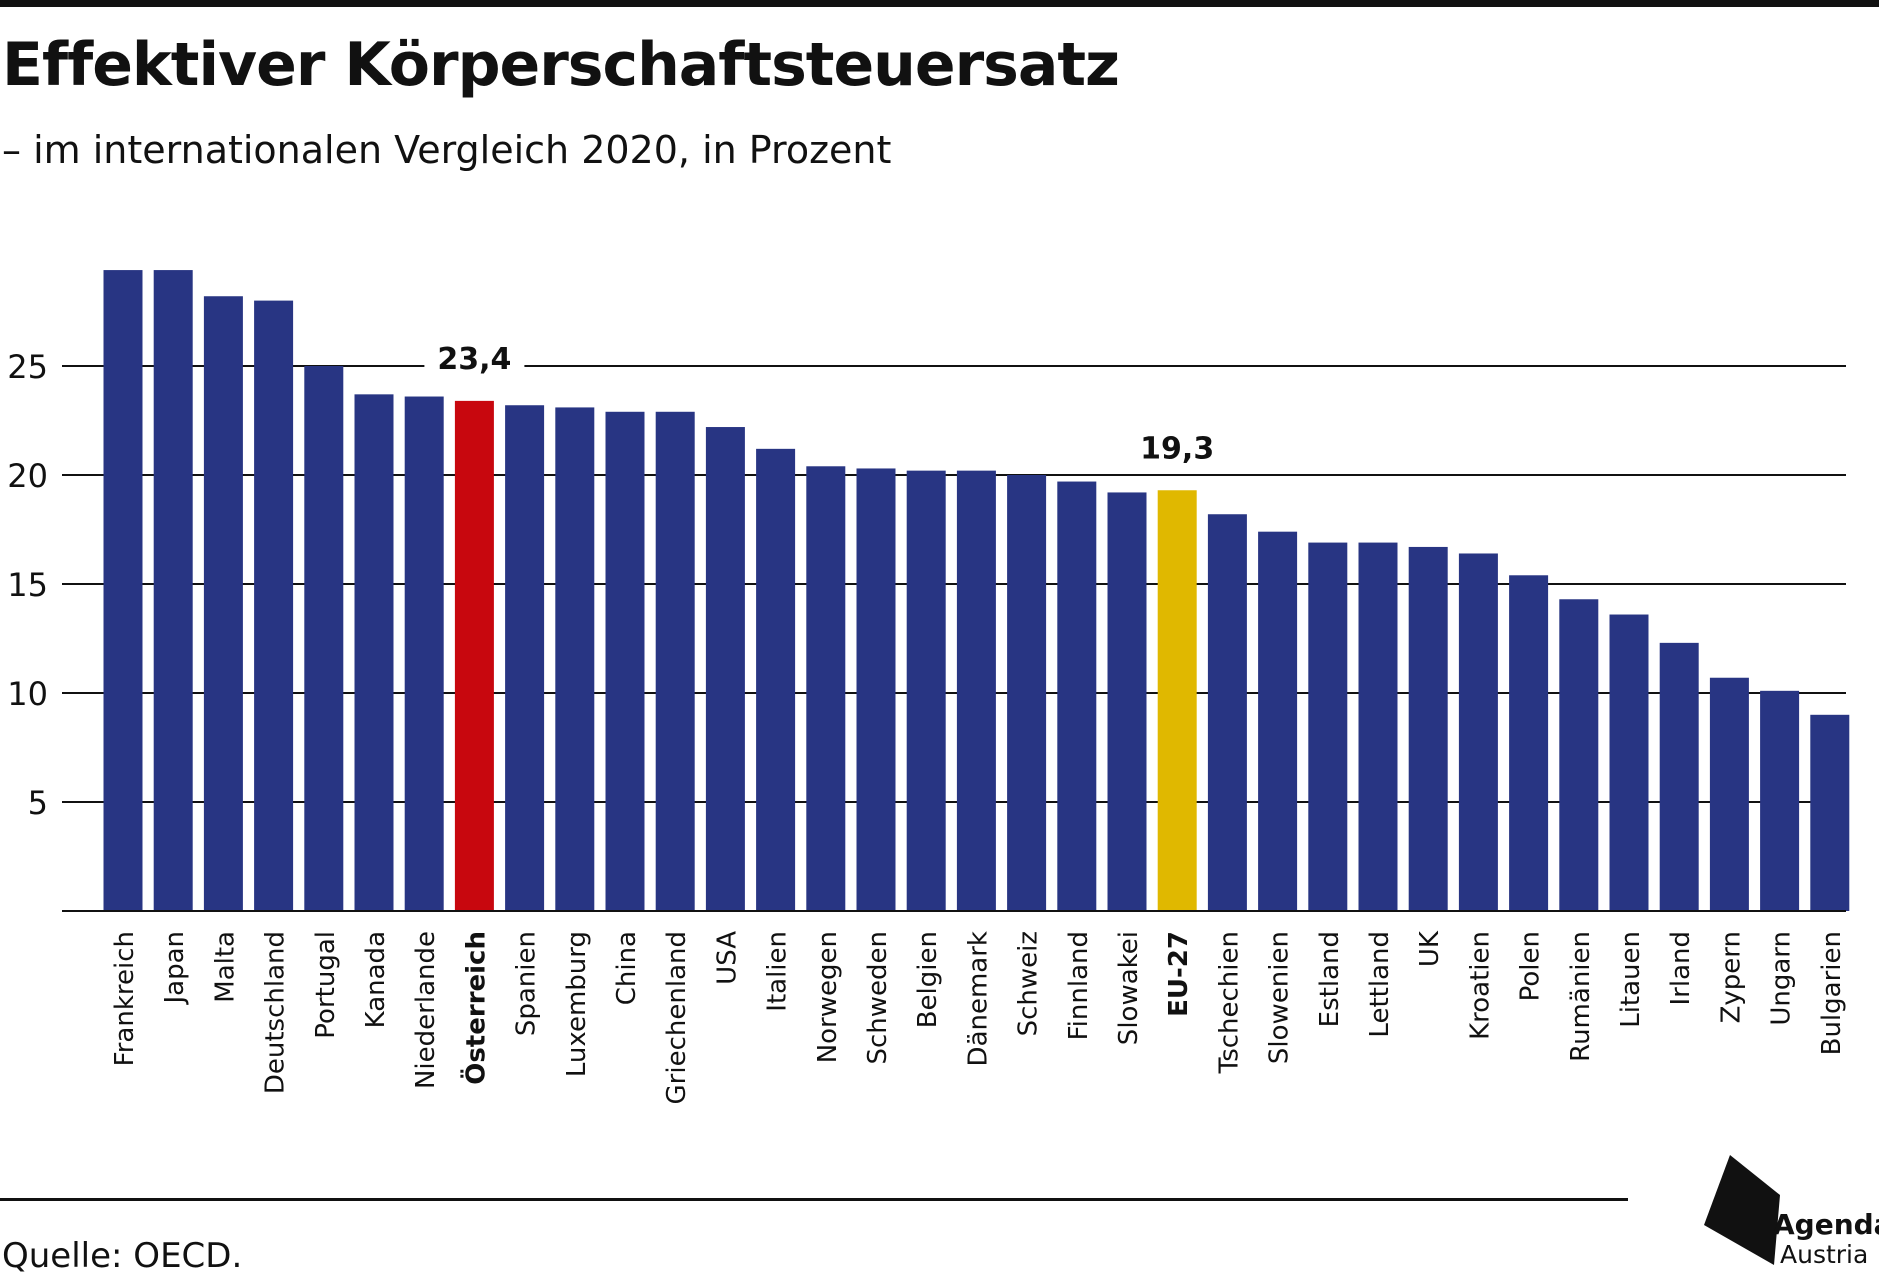 The image size is (1879, 1277). Describe the element at coordinates (474, 1008) in the screenshot. I see `x-tick-label: Österreich` at that location.